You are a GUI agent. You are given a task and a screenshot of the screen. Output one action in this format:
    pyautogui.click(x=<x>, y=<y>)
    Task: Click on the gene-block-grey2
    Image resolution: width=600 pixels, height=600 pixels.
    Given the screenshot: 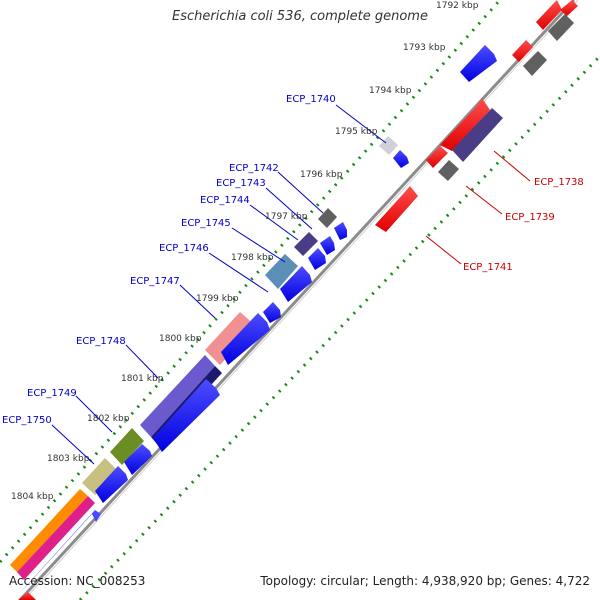 What is the action you would take?
    pyautogui.click(x=561, y=27)
    